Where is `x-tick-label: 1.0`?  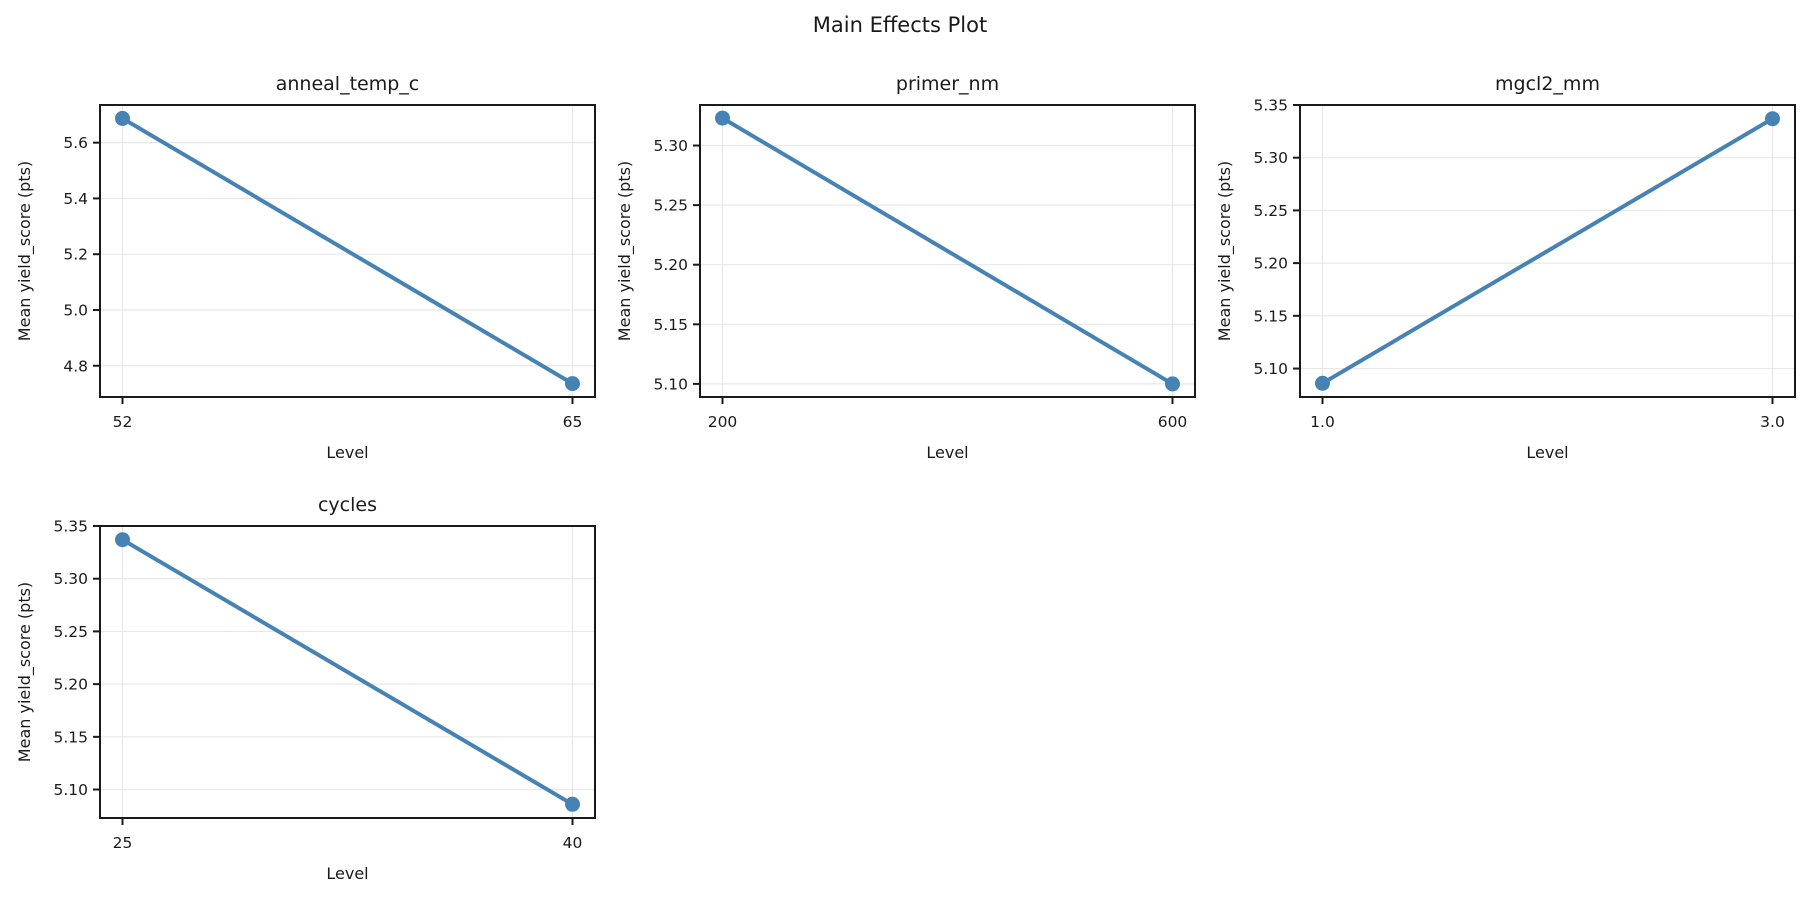
x-tick-label: 1.0 is located at coordinates (1322, 422).